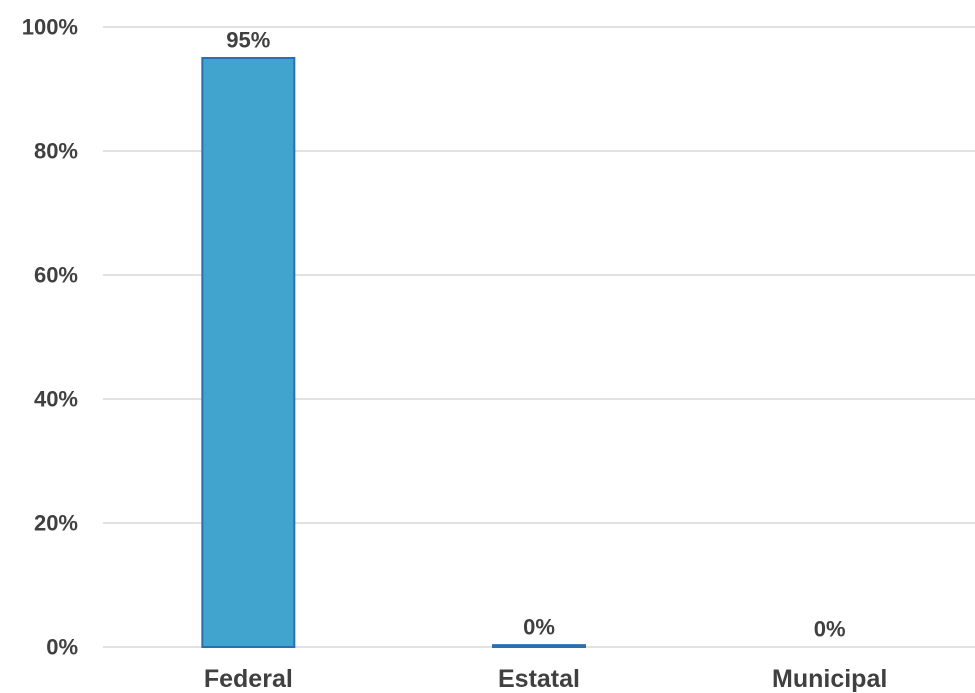 The width and height of the screenshot is (975, 693). What do you see at coordinates (56, 523) in the screenshot?
I see `y-tick-label: 20%` at bounding box center [56, 523].